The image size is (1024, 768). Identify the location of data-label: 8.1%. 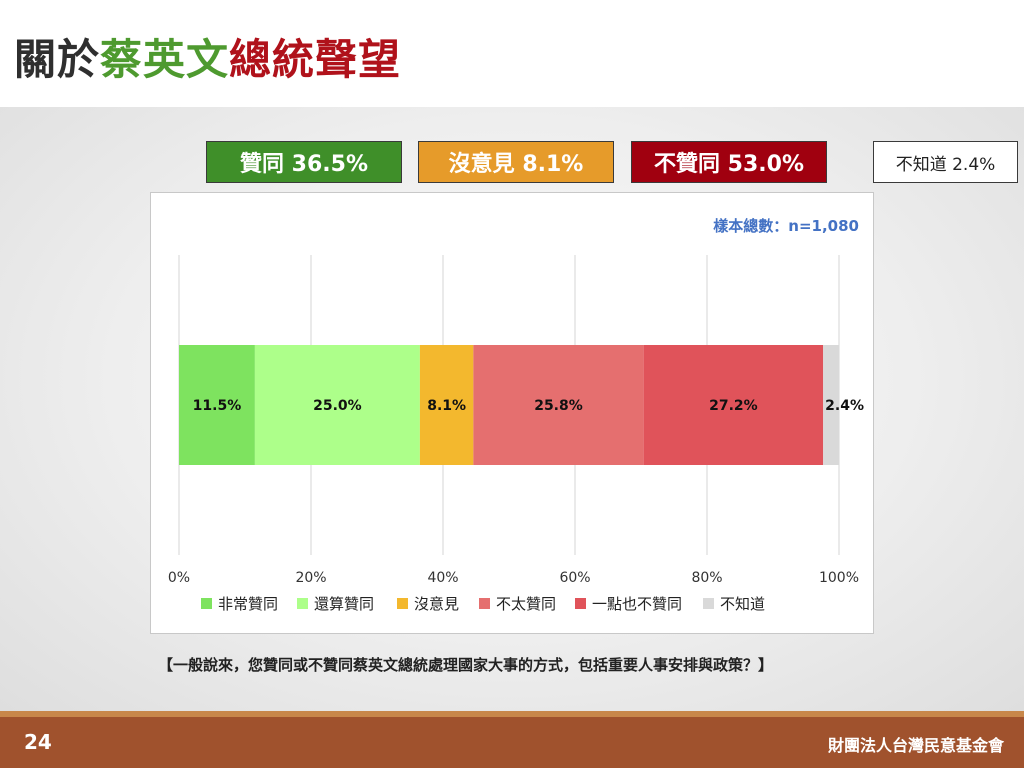
(446, 406).